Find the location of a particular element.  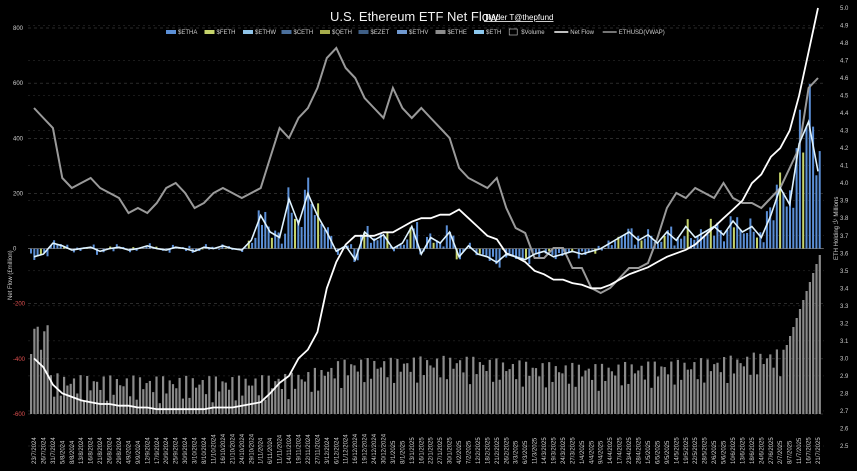

y-tick-right: 4.4 is located at coordinates (844, 114).